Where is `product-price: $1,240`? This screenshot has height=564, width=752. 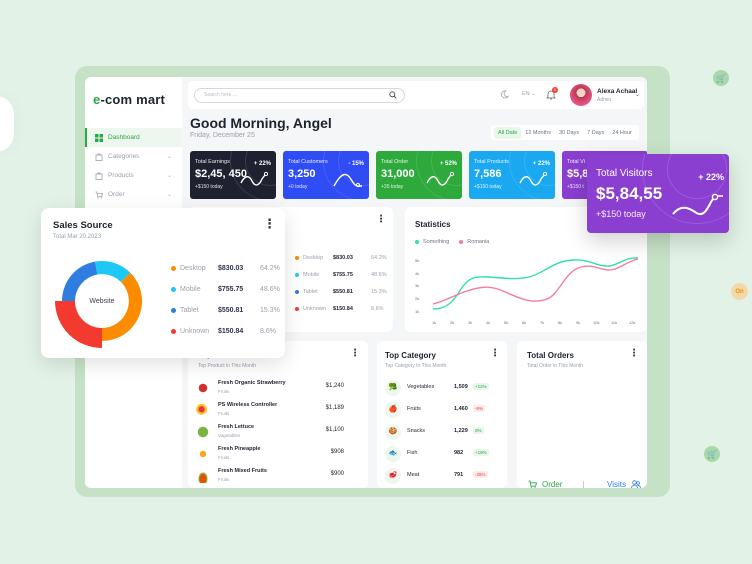 product-price: $1,240 is located at coordinates (334, 386).